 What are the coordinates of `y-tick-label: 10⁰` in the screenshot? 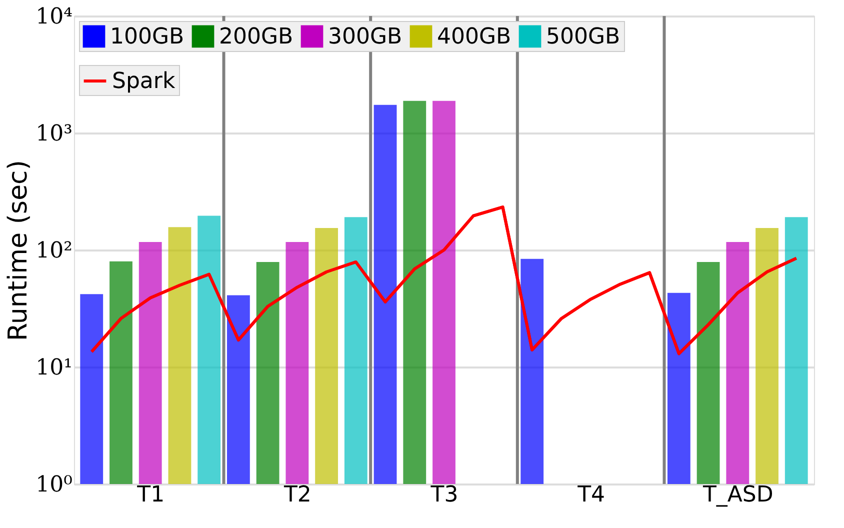 It's located at (54, 485).